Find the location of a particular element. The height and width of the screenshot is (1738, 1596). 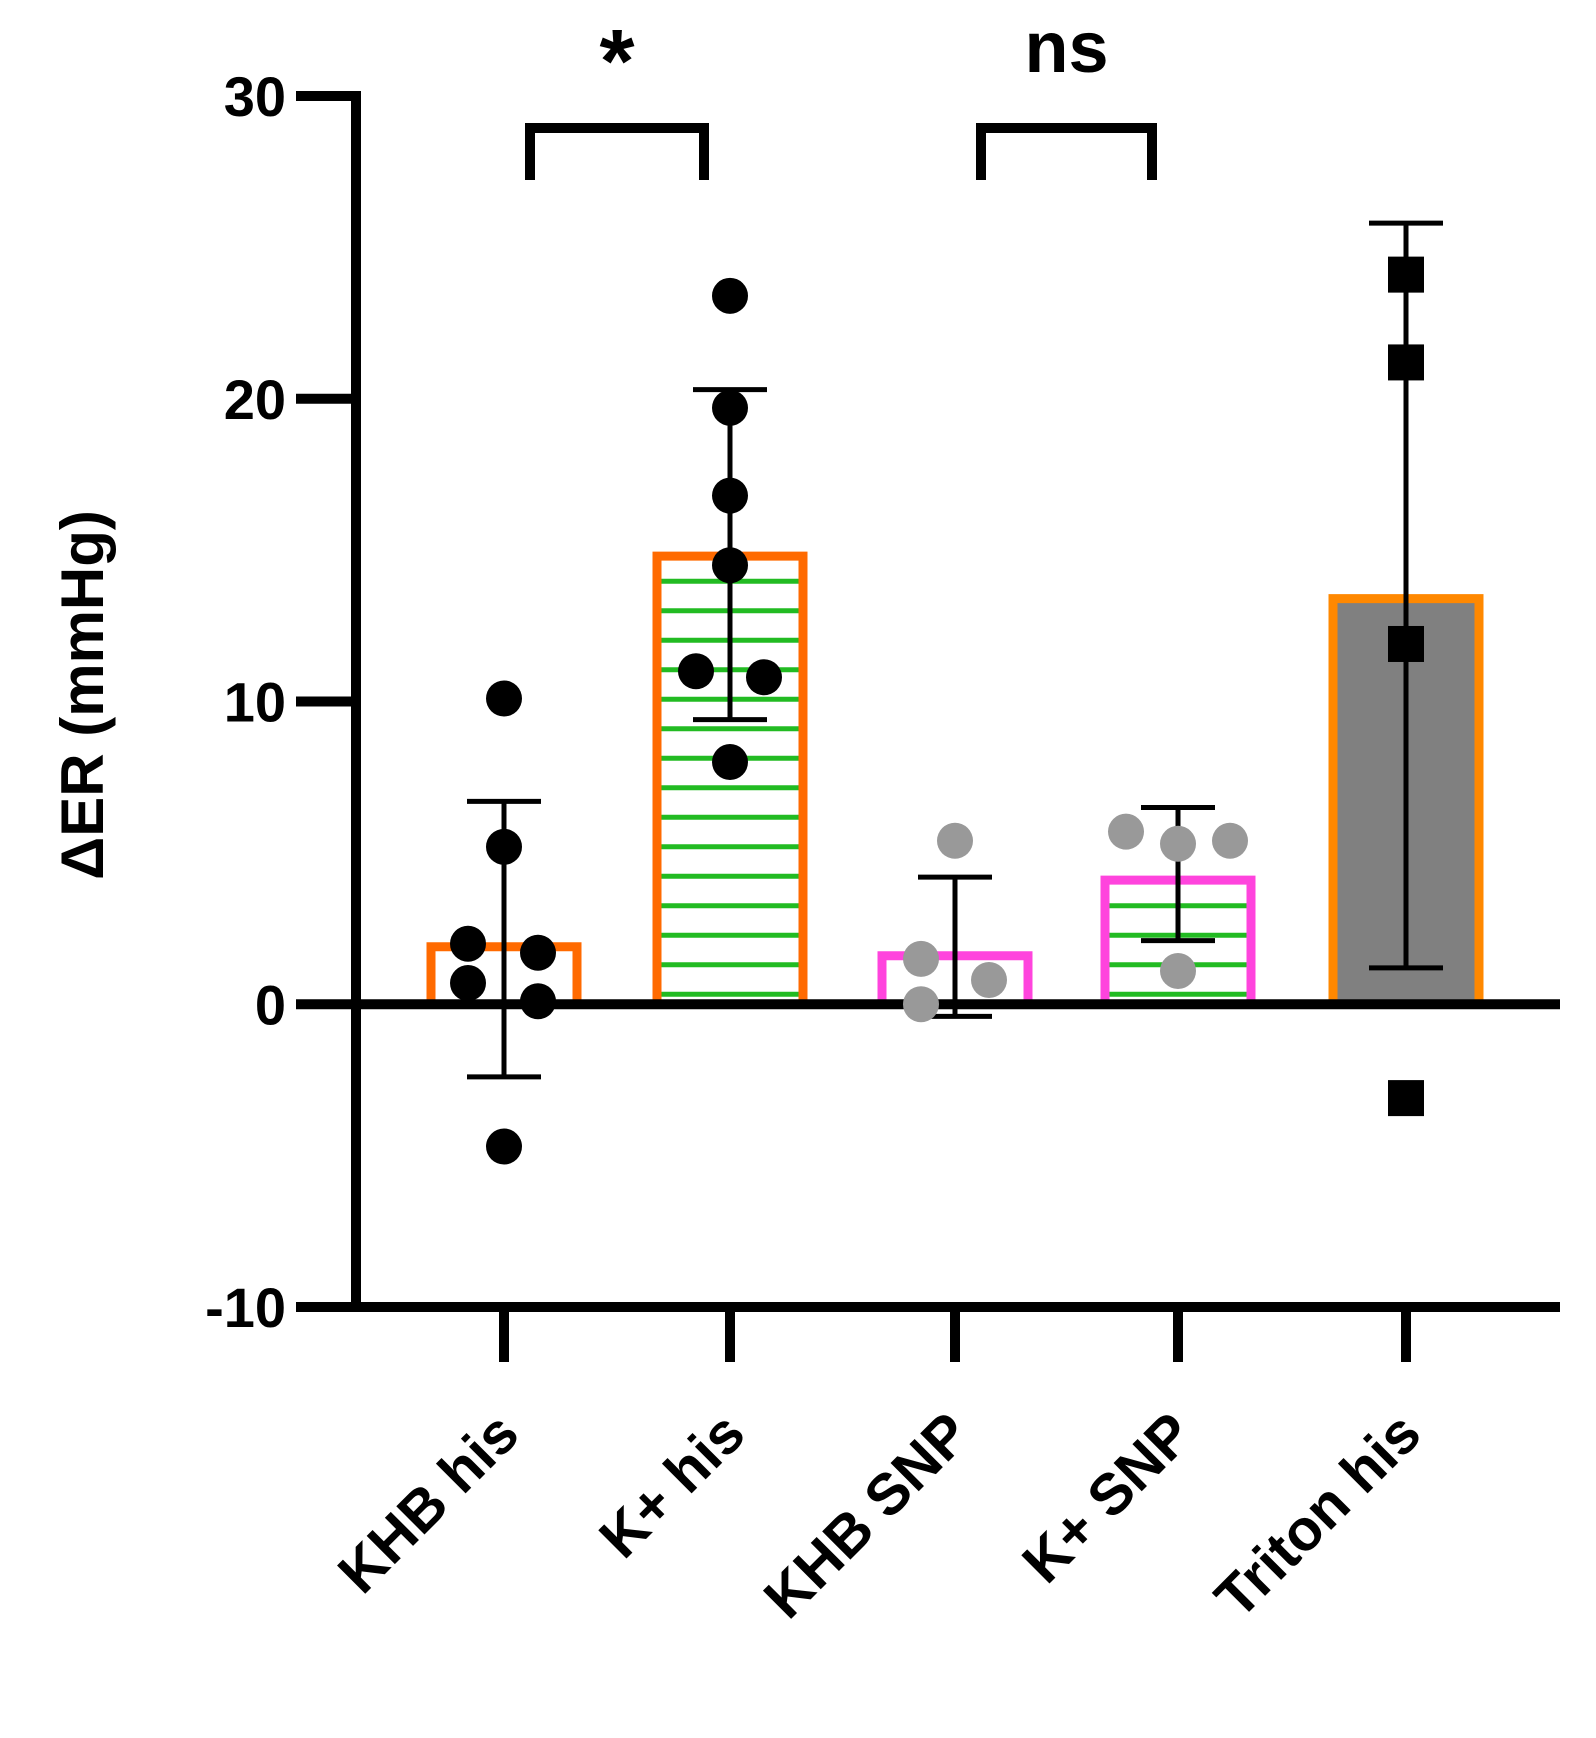

x-tick-label: K+ SNP is located at coordinates (1107, 1497).